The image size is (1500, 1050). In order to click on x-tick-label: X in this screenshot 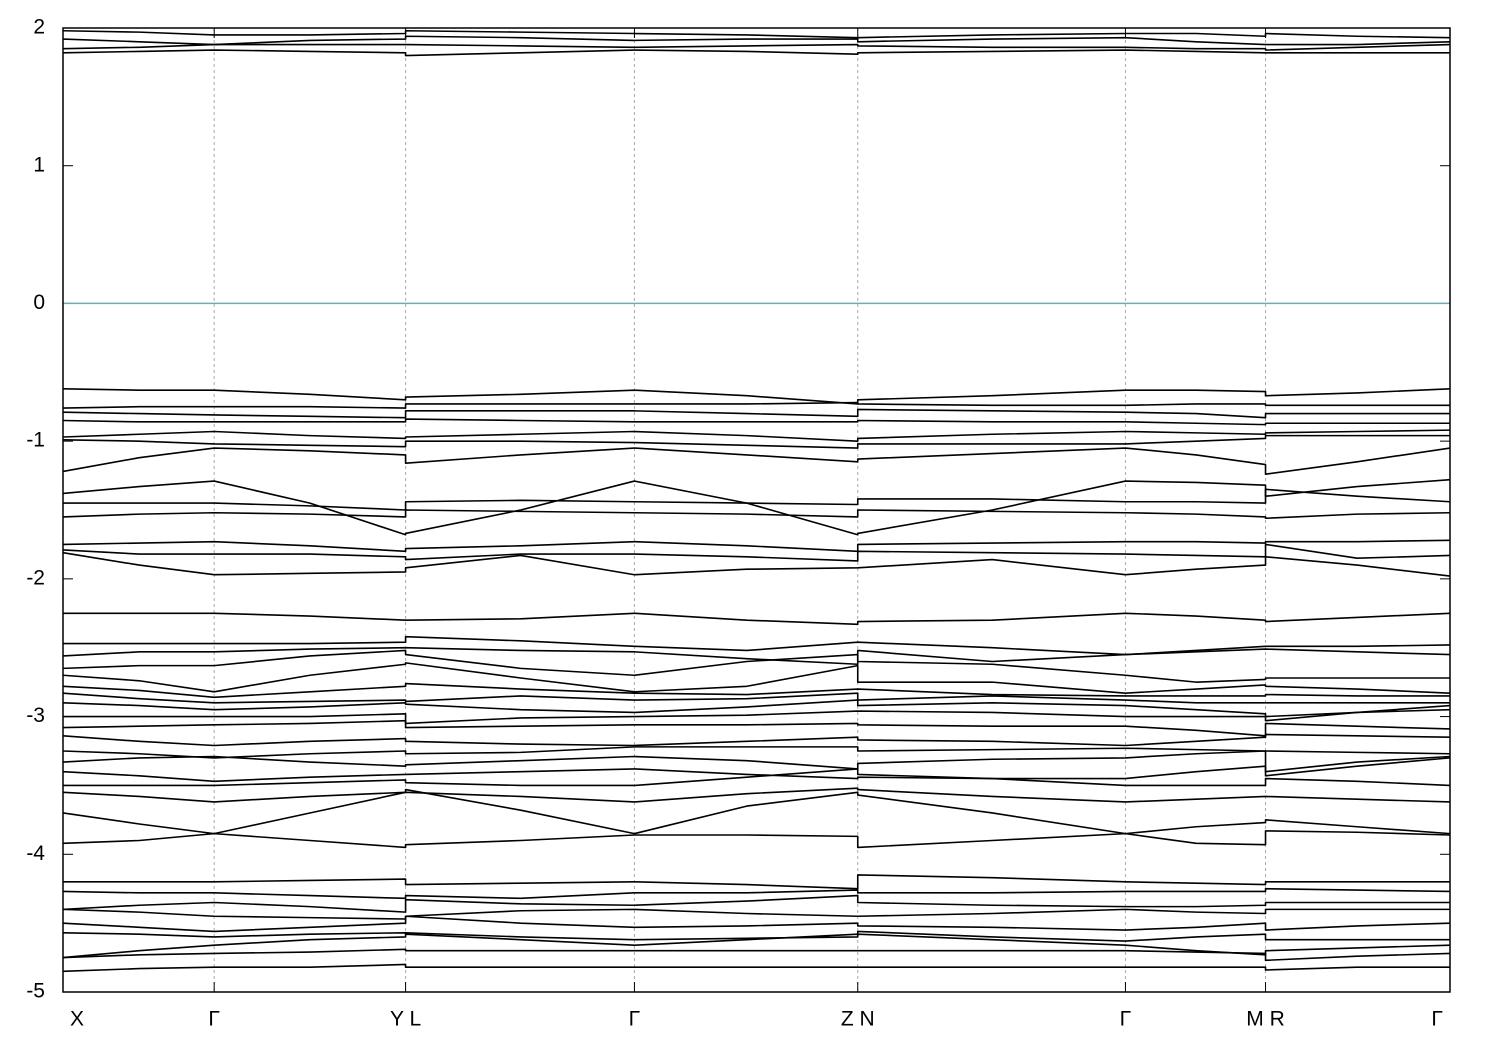, I will do `click(77, 1019)`.